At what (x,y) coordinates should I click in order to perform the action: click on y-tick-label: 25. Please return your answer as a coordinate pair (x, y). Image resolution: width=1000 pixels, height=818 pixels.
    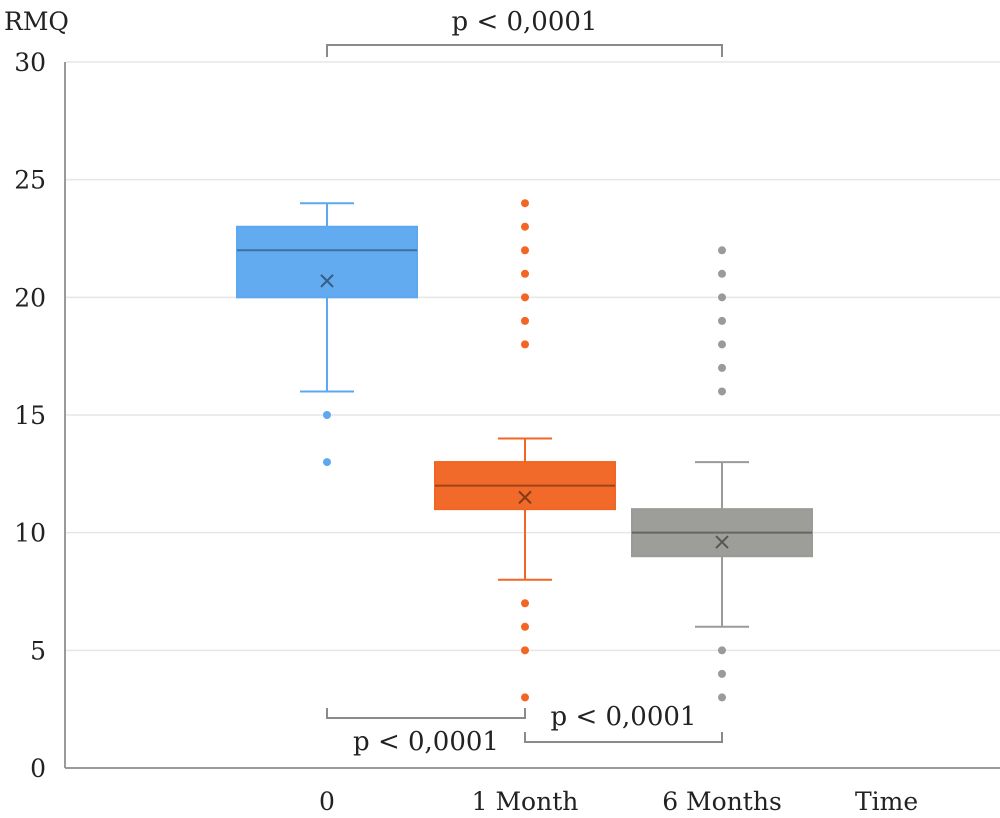
    Looking at the image, I should click on (30, 180).